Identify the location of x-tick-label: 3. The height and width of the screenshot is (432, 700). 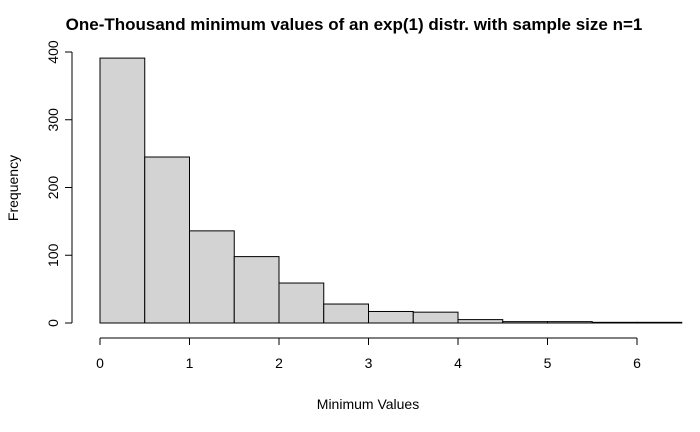
(369, 363).